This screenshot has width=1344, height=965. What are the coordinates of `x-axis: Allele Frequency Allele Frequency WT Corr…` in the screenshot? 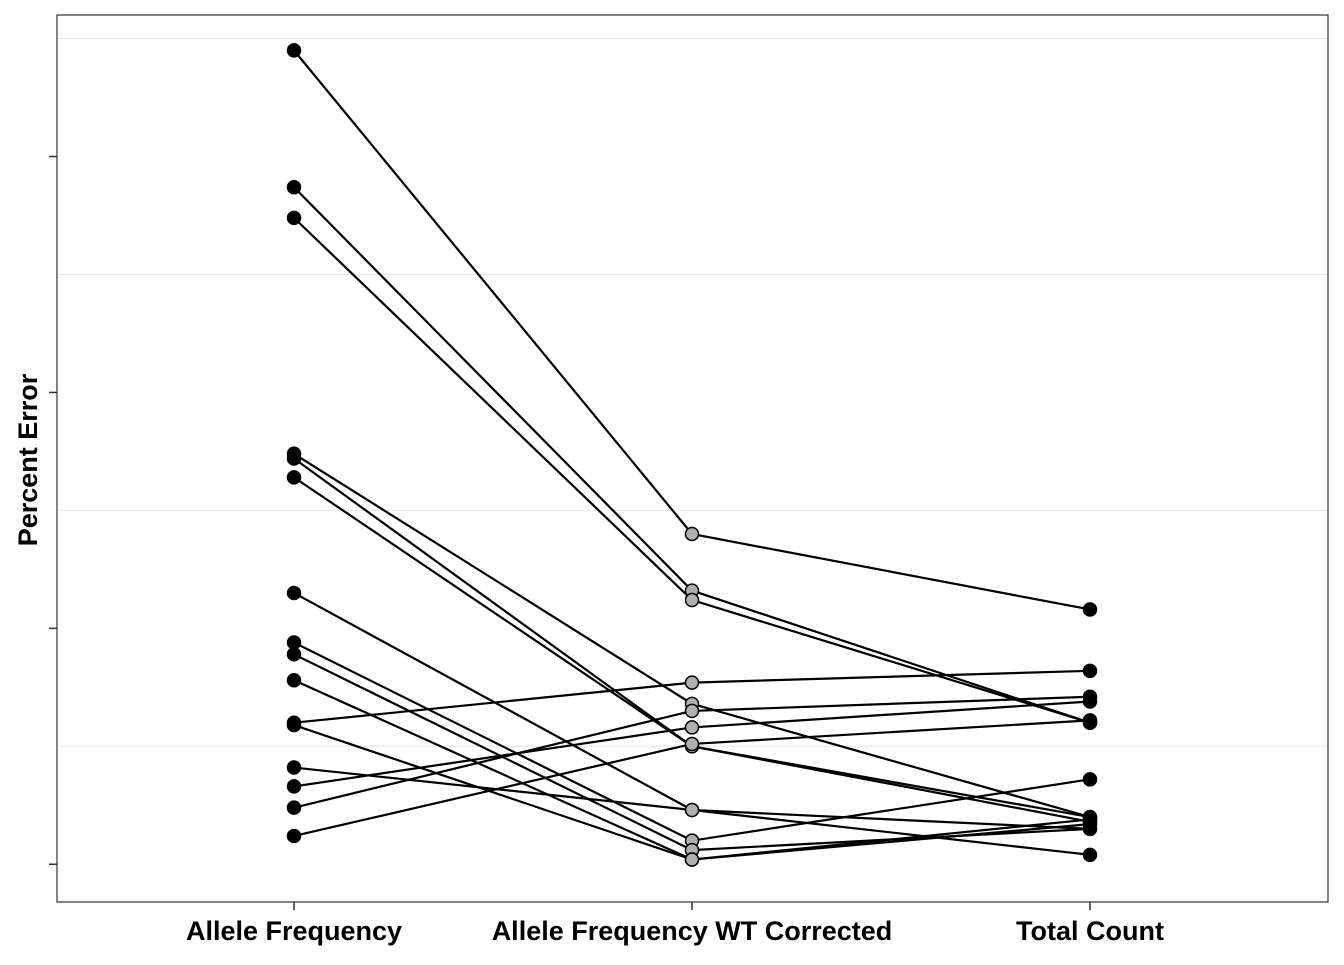 It's located at (675, 924).